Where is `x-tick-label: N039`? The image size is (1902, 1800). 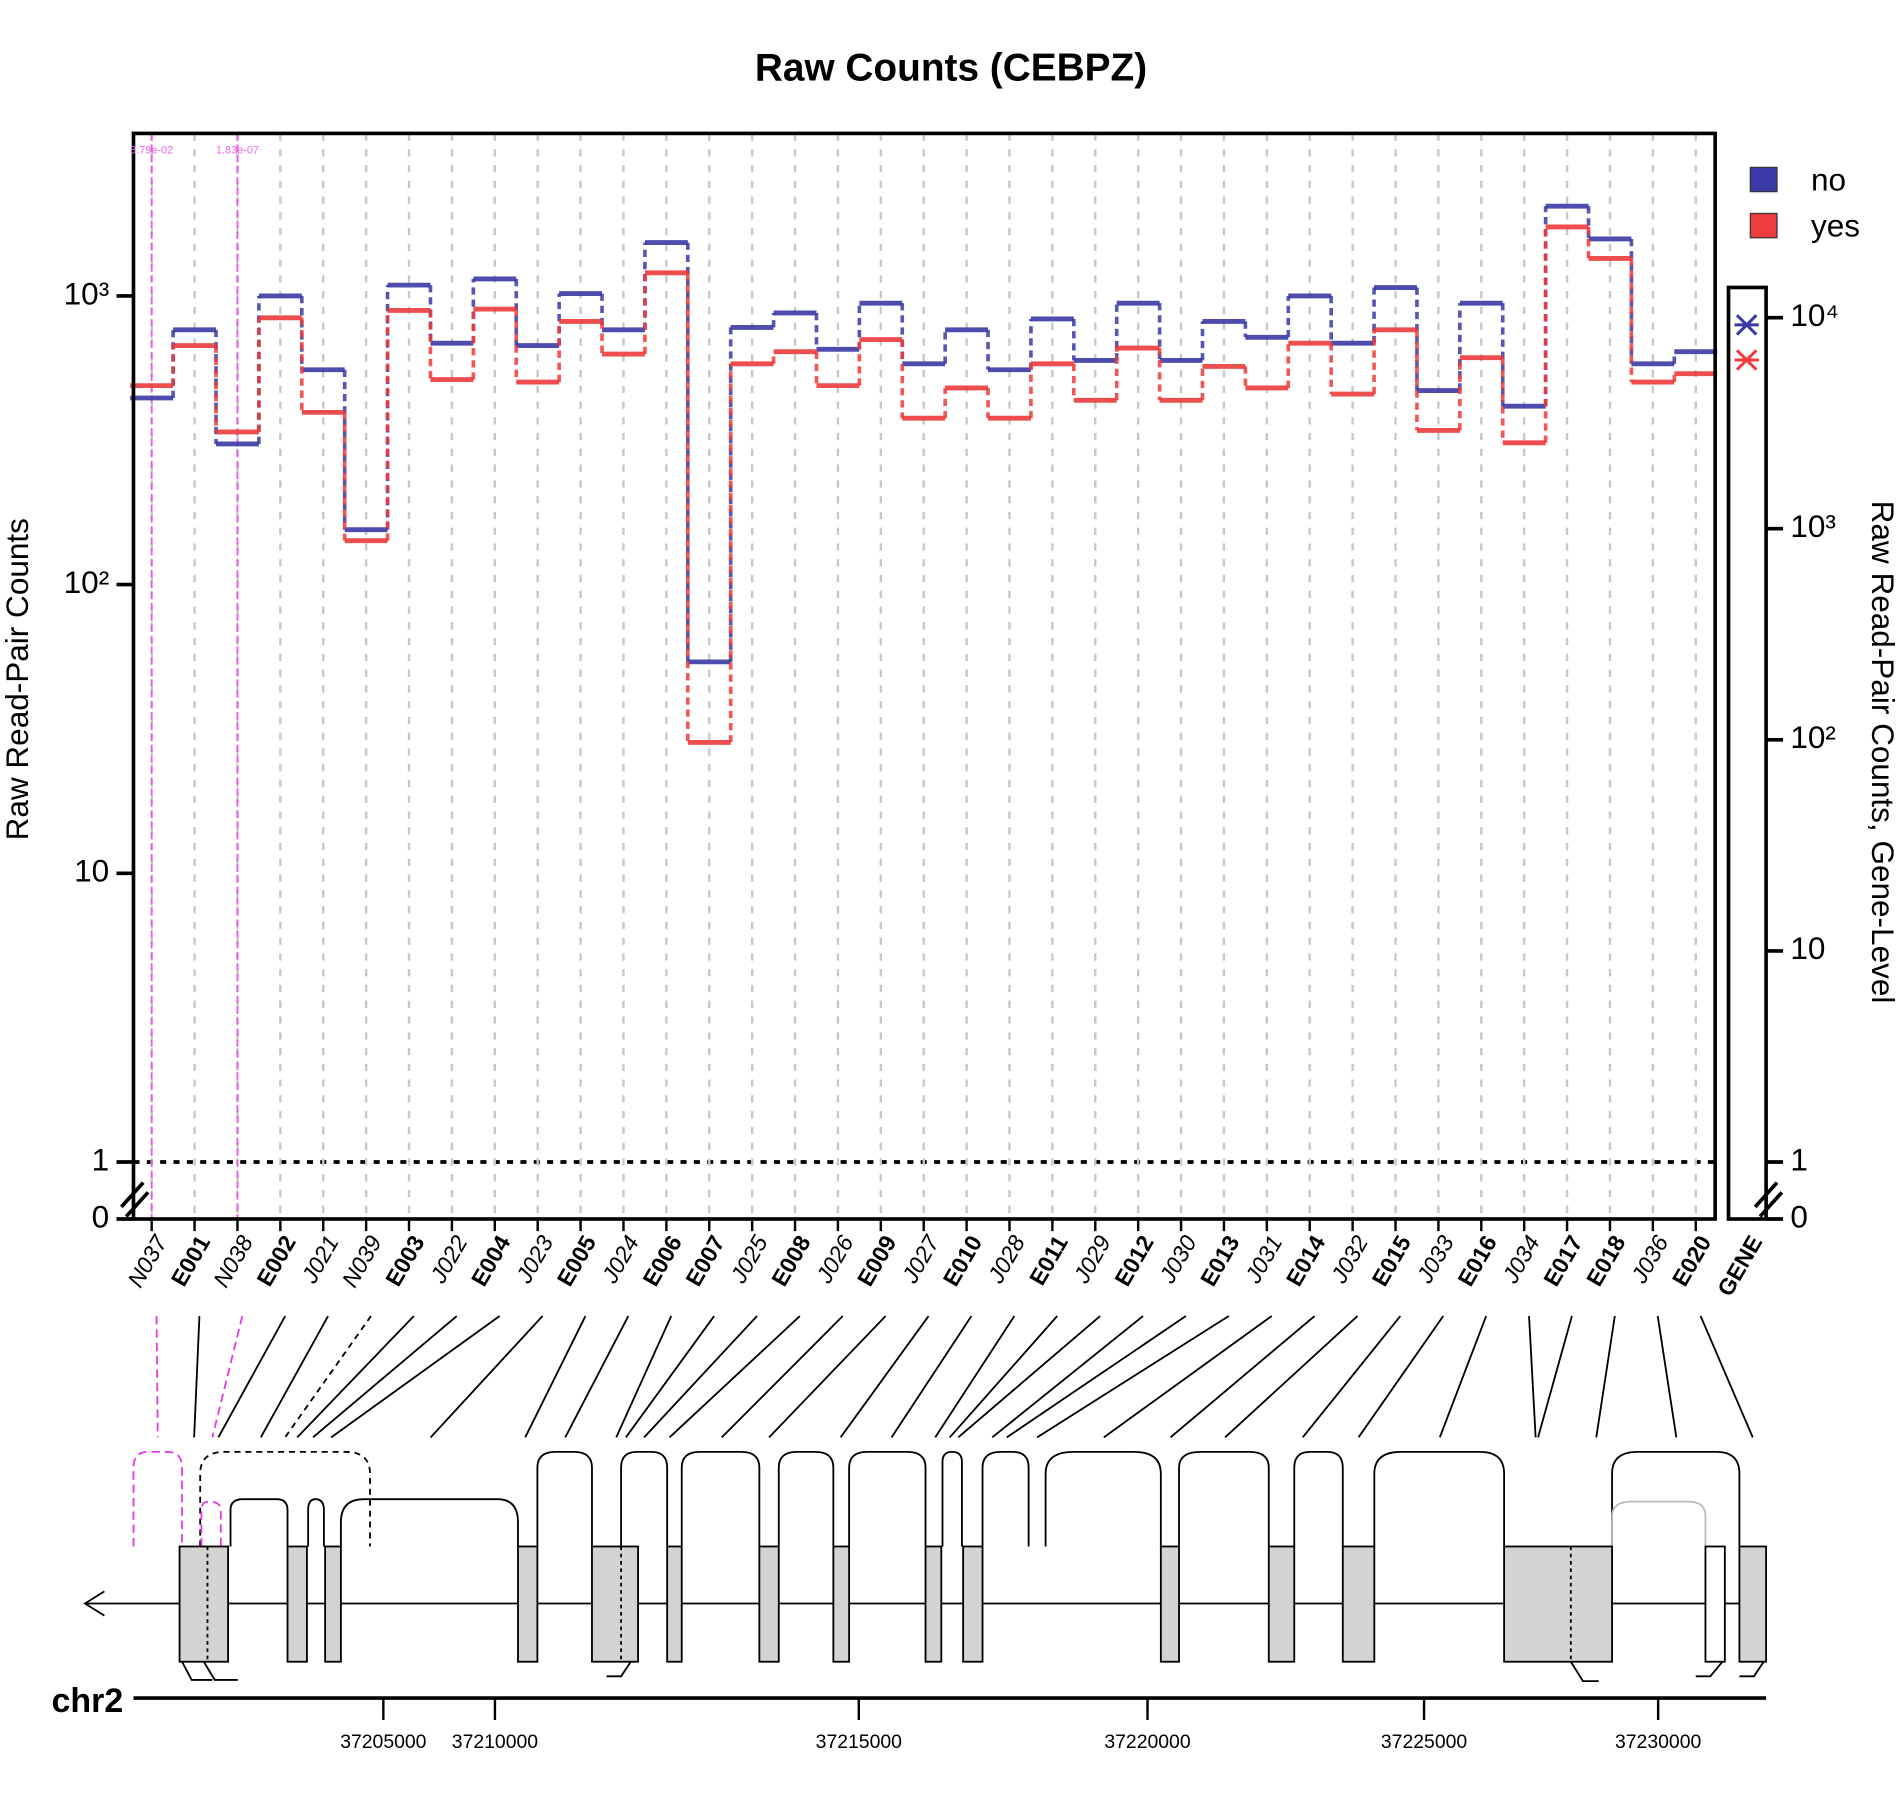 x-tick-label: N039 is located at coordinates (362, 1261).